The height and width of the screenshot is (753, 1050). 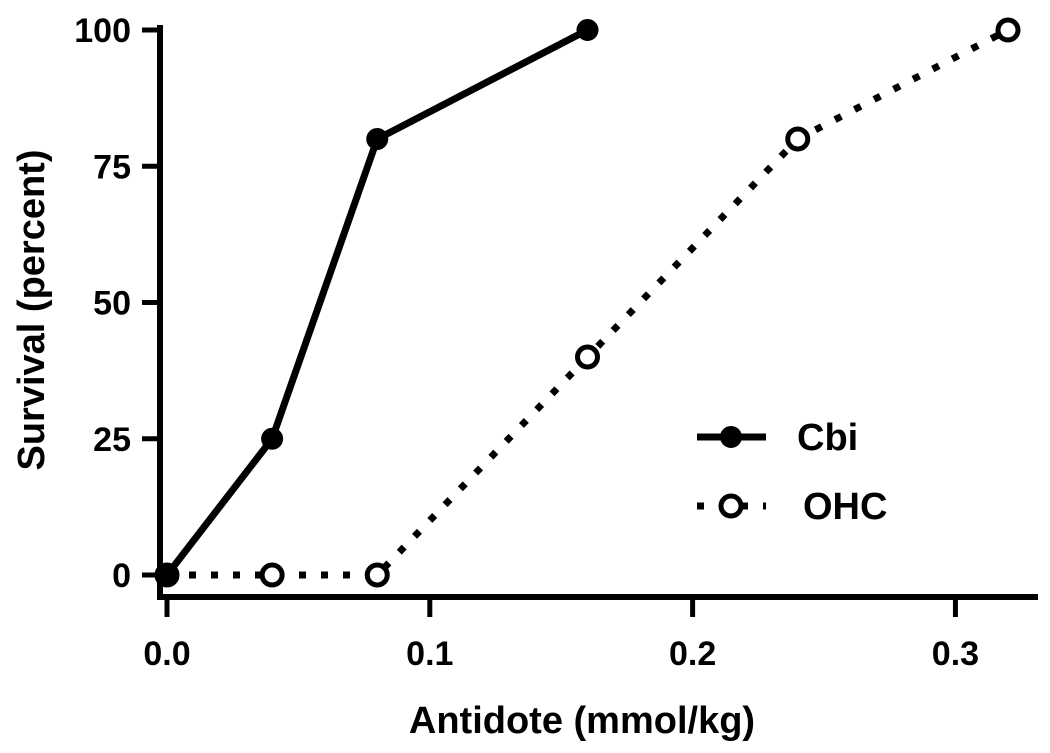 I want to click on x-tick-label: 0.3, so click(x=955, y=654).